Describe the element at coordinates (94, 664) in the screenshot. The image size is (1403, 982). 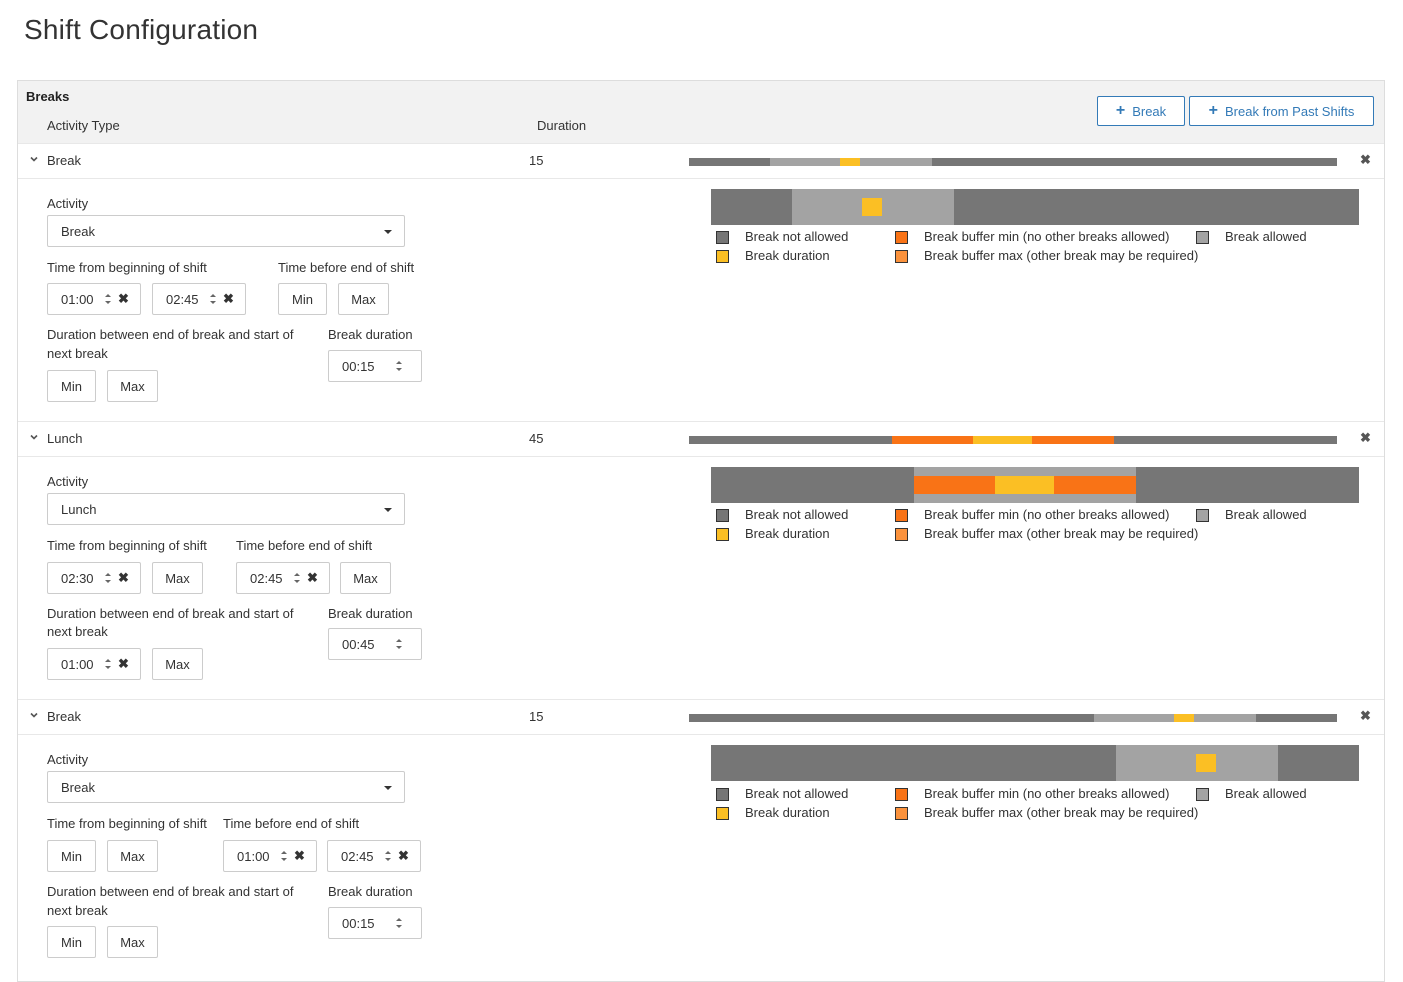
I see `duration-between-min-input: 01:00 ✖` at that location.